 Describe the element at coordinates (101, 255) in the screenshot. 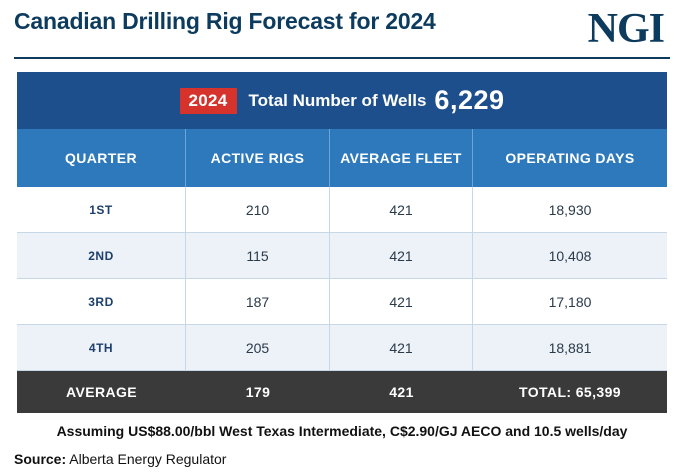

I see `quarter-cell: 2ND` at that location.